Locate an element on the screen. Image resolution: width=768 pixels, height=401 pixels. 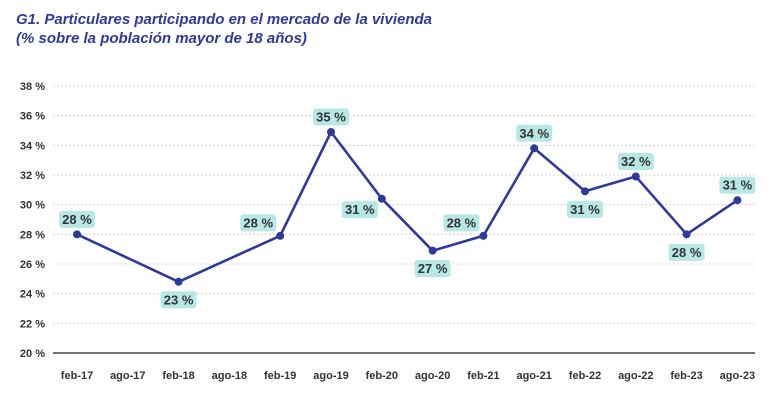
y-tick-label: 24 % is located at coordinates (32, 295).